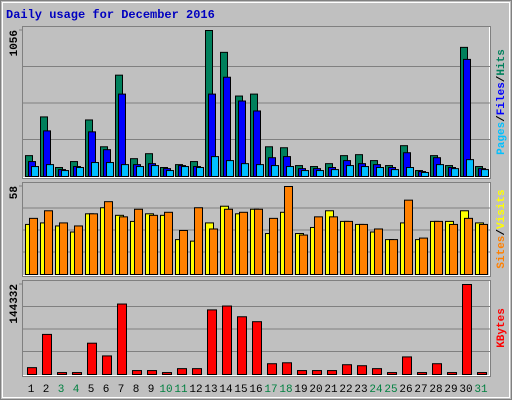 The width and height of the screenshot is (512, 400). Describe the element at coordinates (121, 390) in the screenshot. I see `x-tick-label: 7` at that location.